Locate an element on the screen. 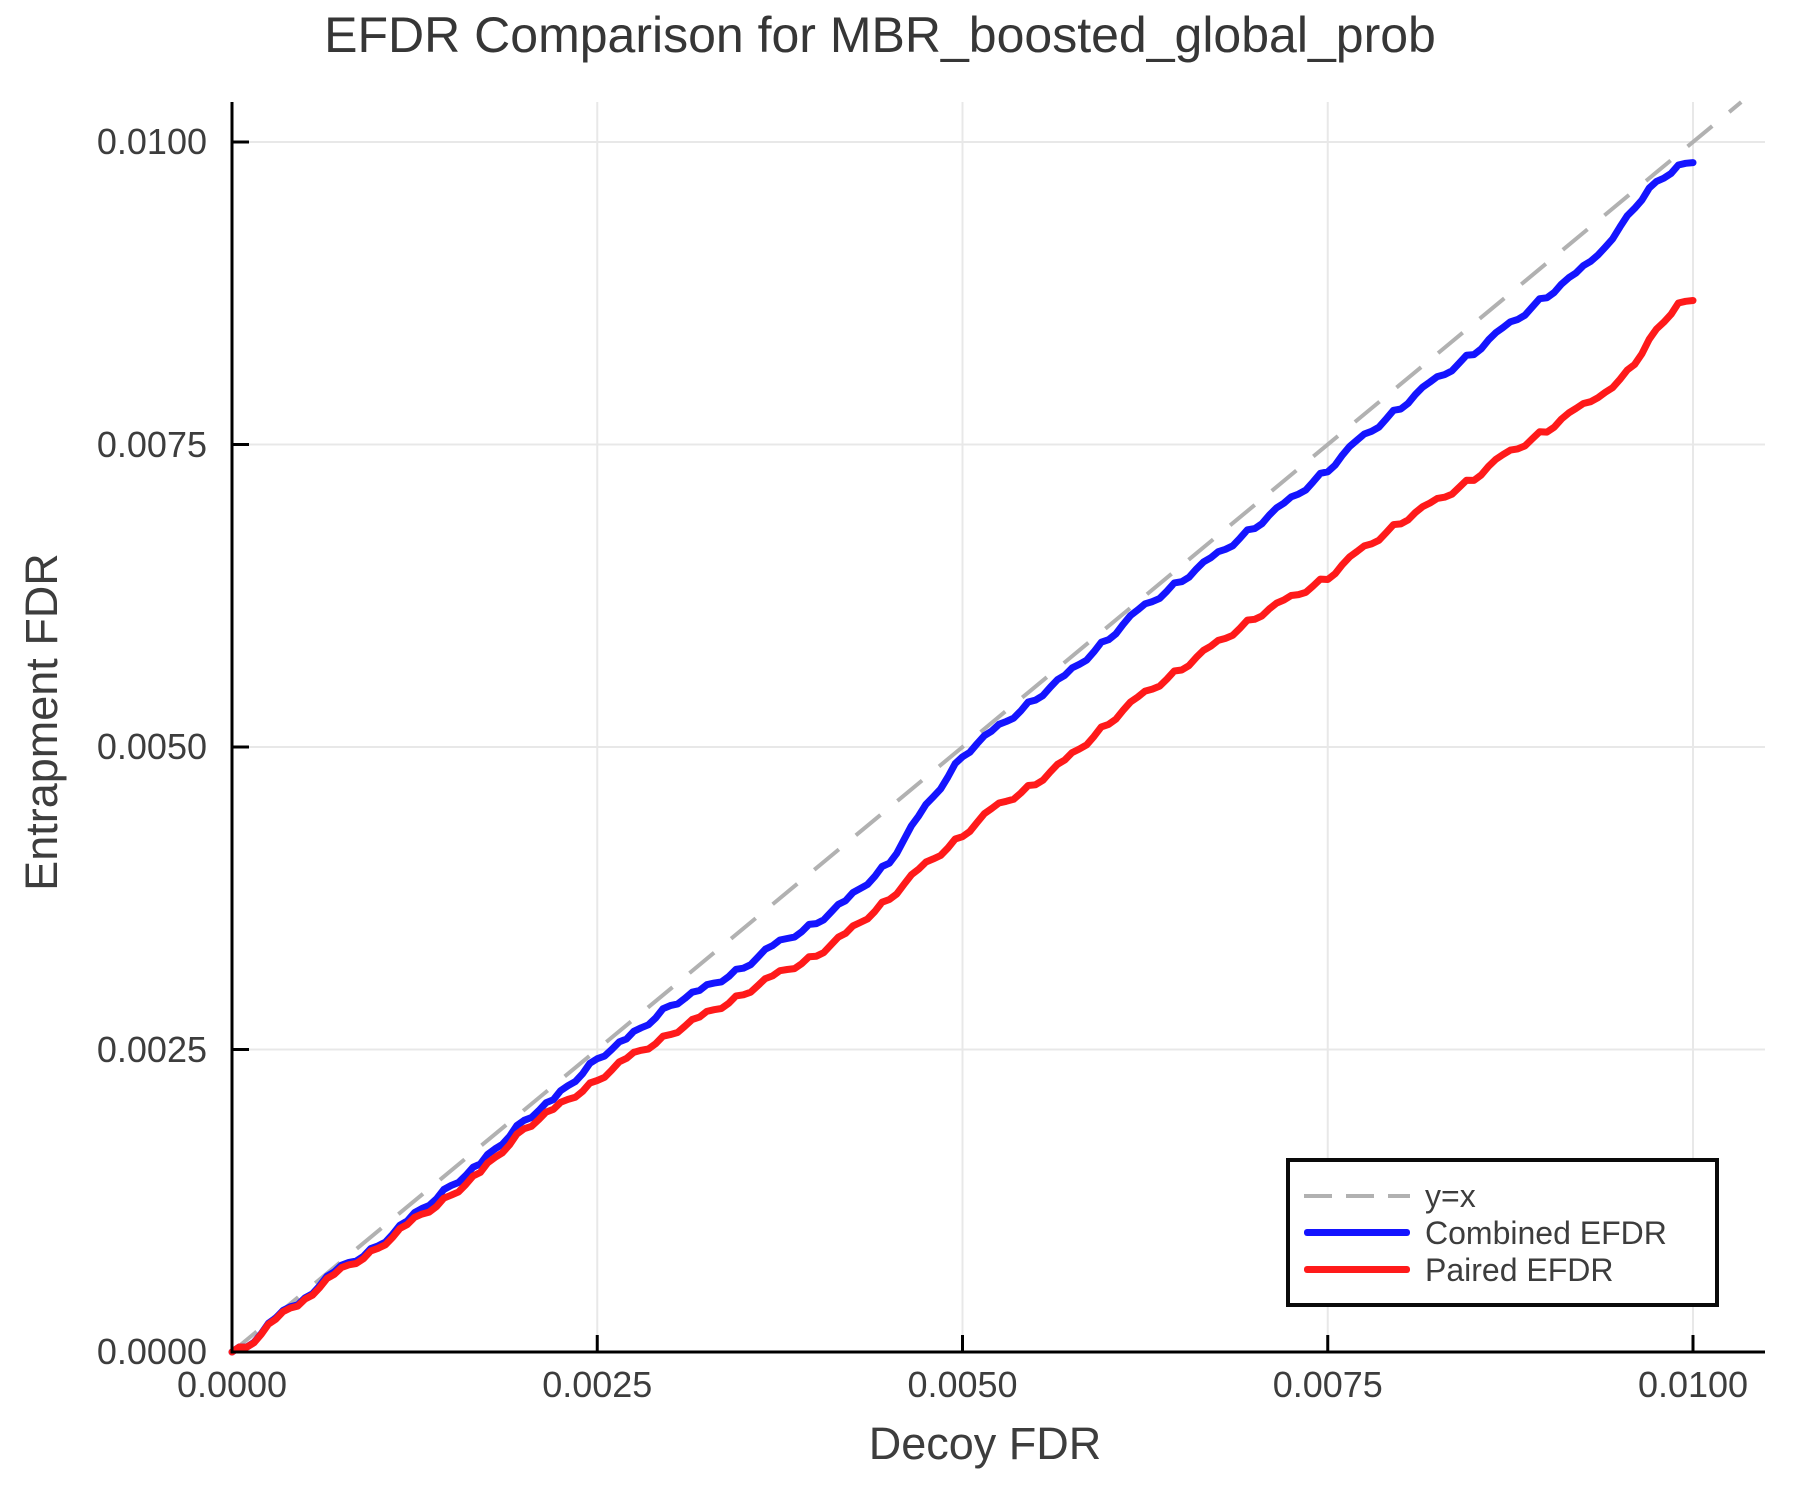 The height and width of the screenshot is (1500, 1800). legend-line-dashed-icon is located at coordinates (1357, 1195).